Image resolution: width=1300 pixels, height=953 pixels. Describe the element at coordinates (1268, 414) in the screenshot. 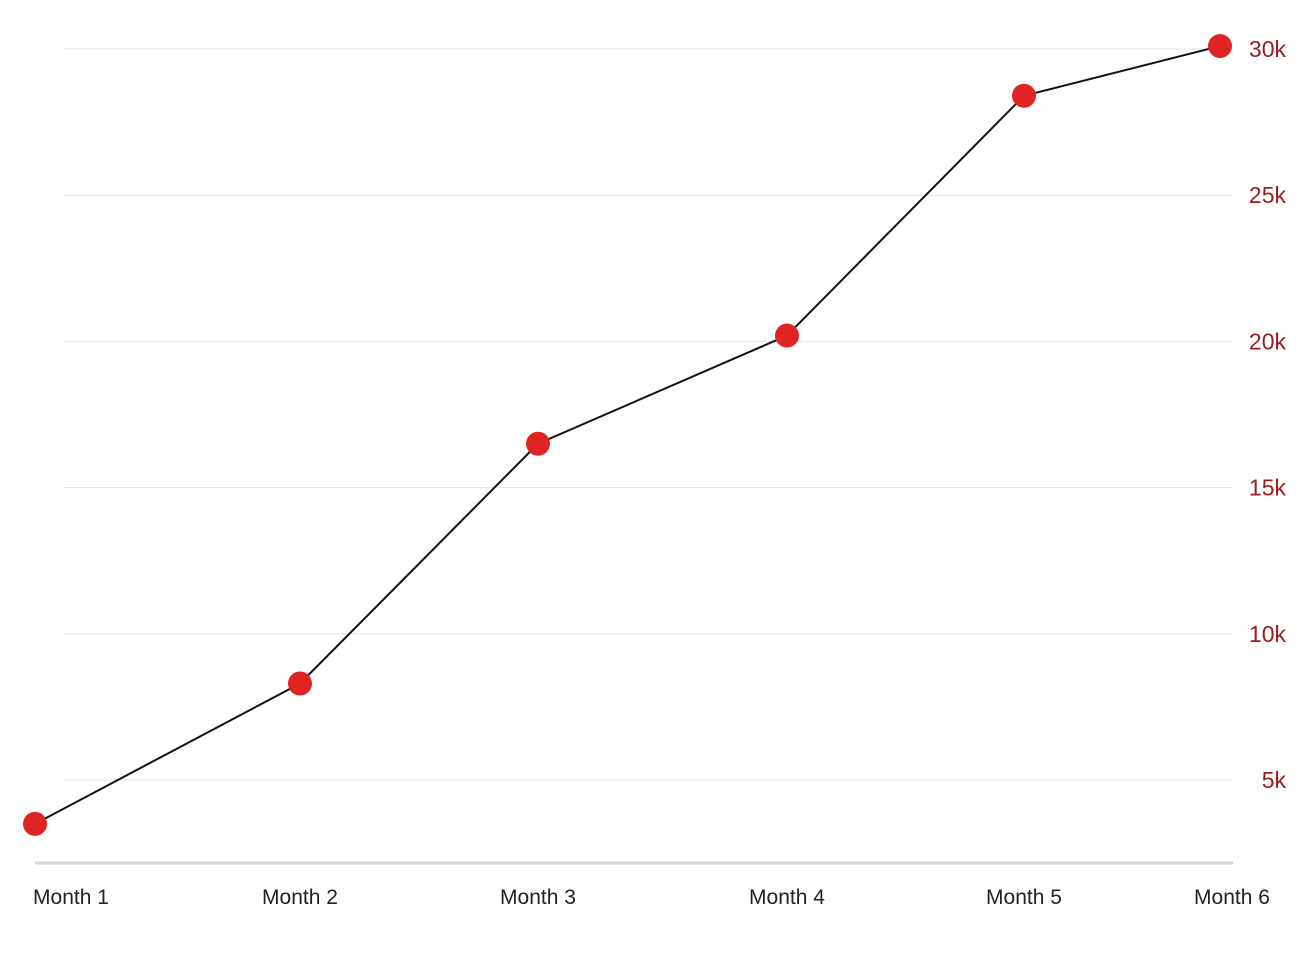

I see `y-axis-tick-labels: 5k 10k 15k 20k 25k 30k` at that location.